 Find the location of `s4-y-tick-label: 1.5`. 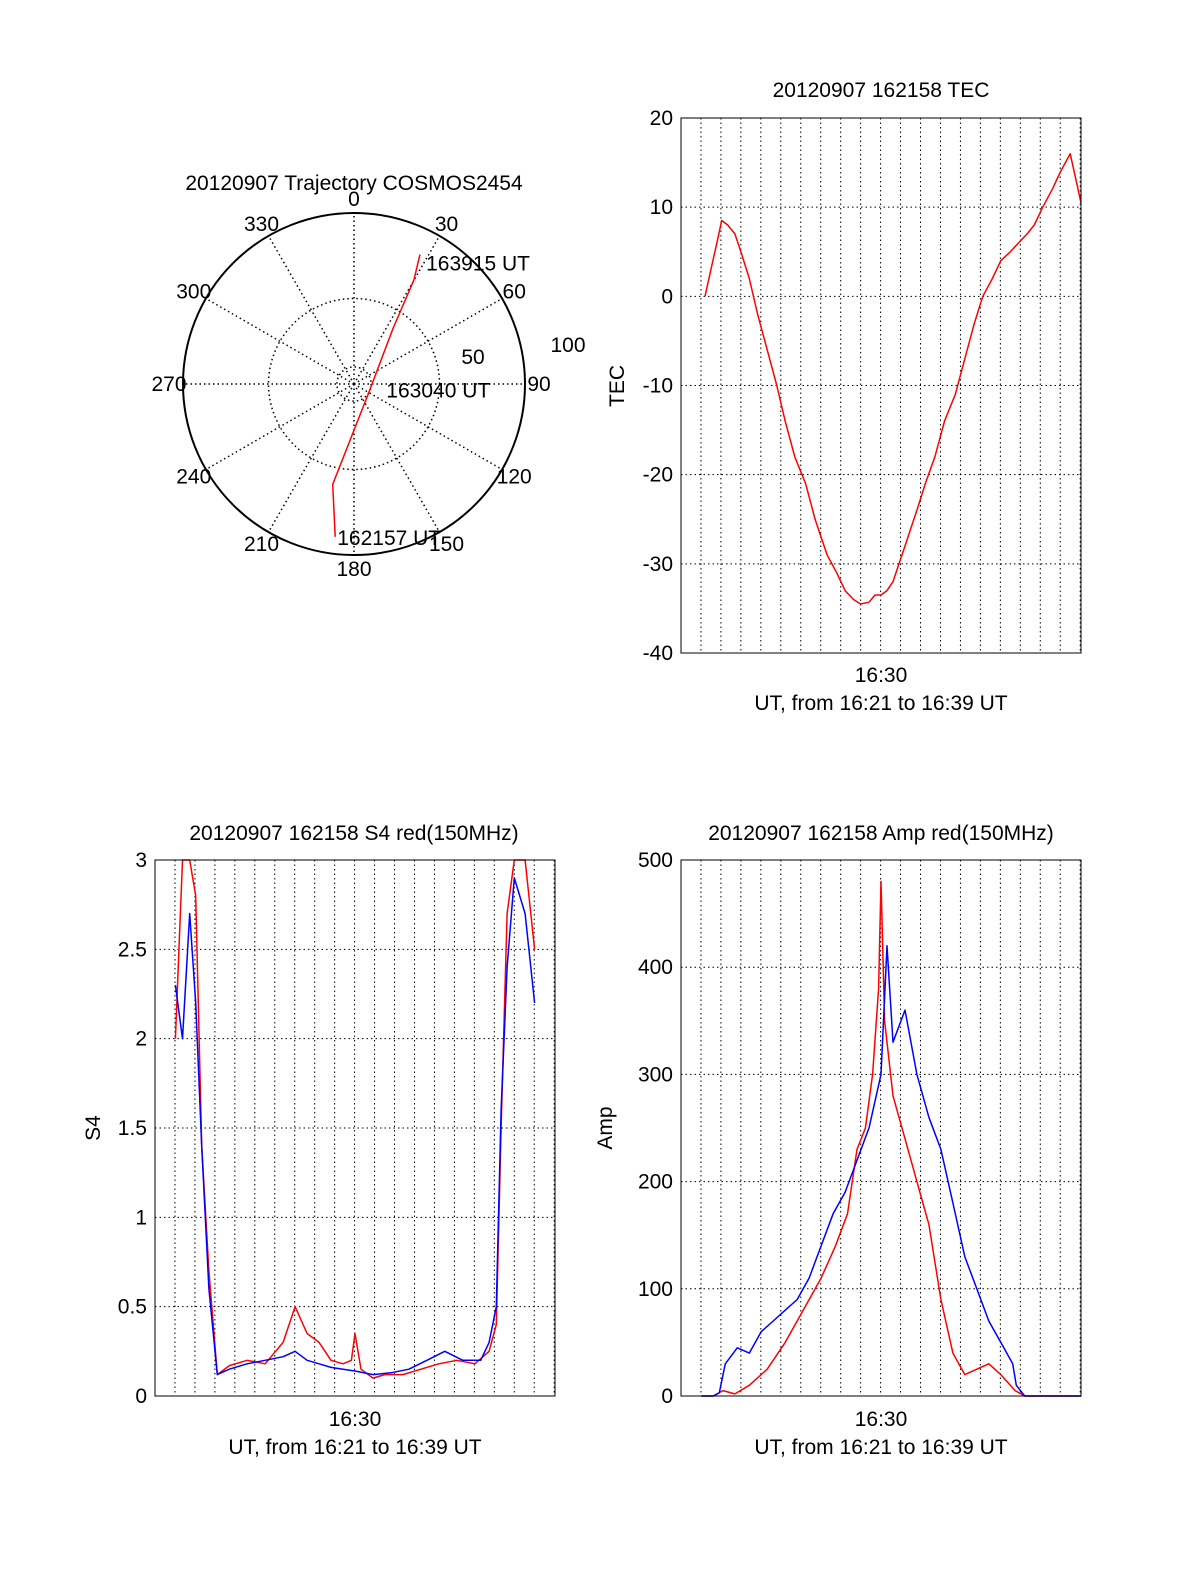

s4-y-tick-label: 1.5 is located at coordinates (132, 1128).